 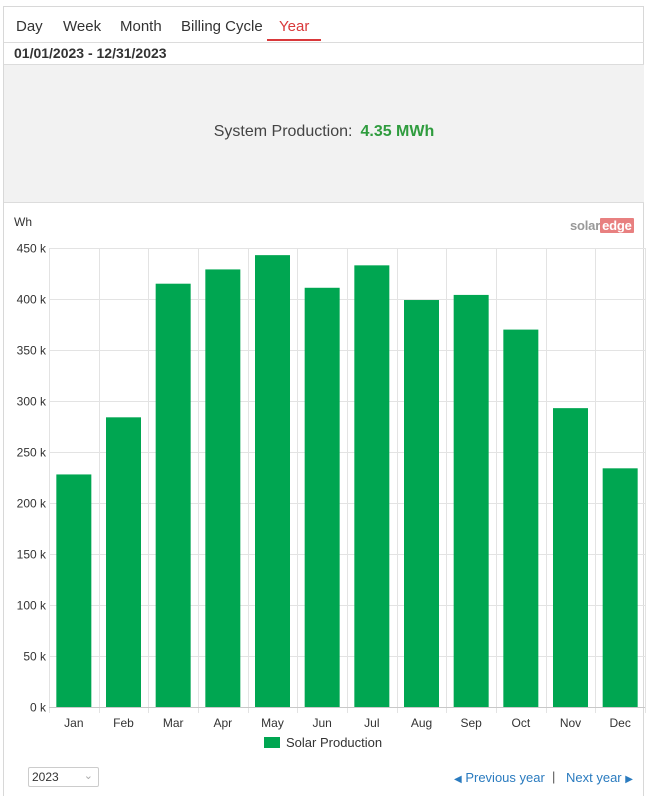 I want to click on triangle-left-icon: ◀, so click(x=458, y=779).